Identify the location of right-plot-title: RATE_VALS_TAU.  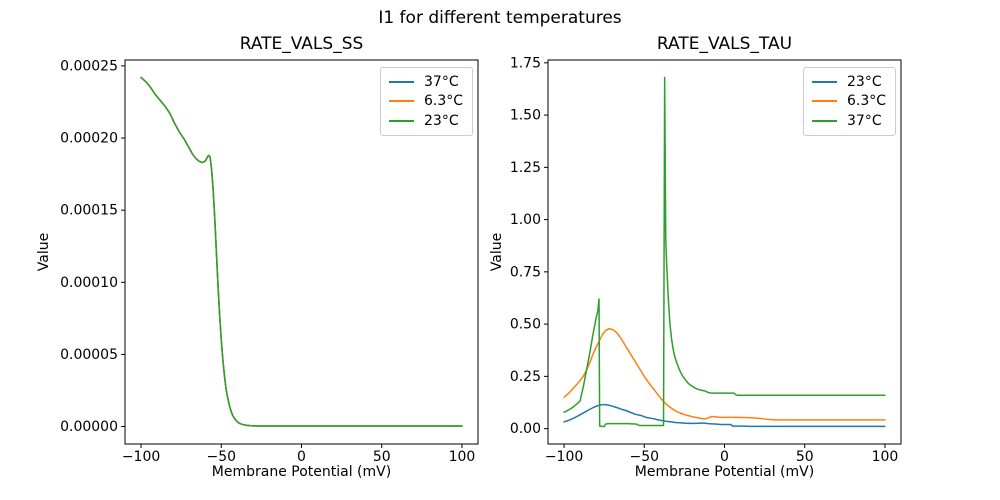
(724, 44).